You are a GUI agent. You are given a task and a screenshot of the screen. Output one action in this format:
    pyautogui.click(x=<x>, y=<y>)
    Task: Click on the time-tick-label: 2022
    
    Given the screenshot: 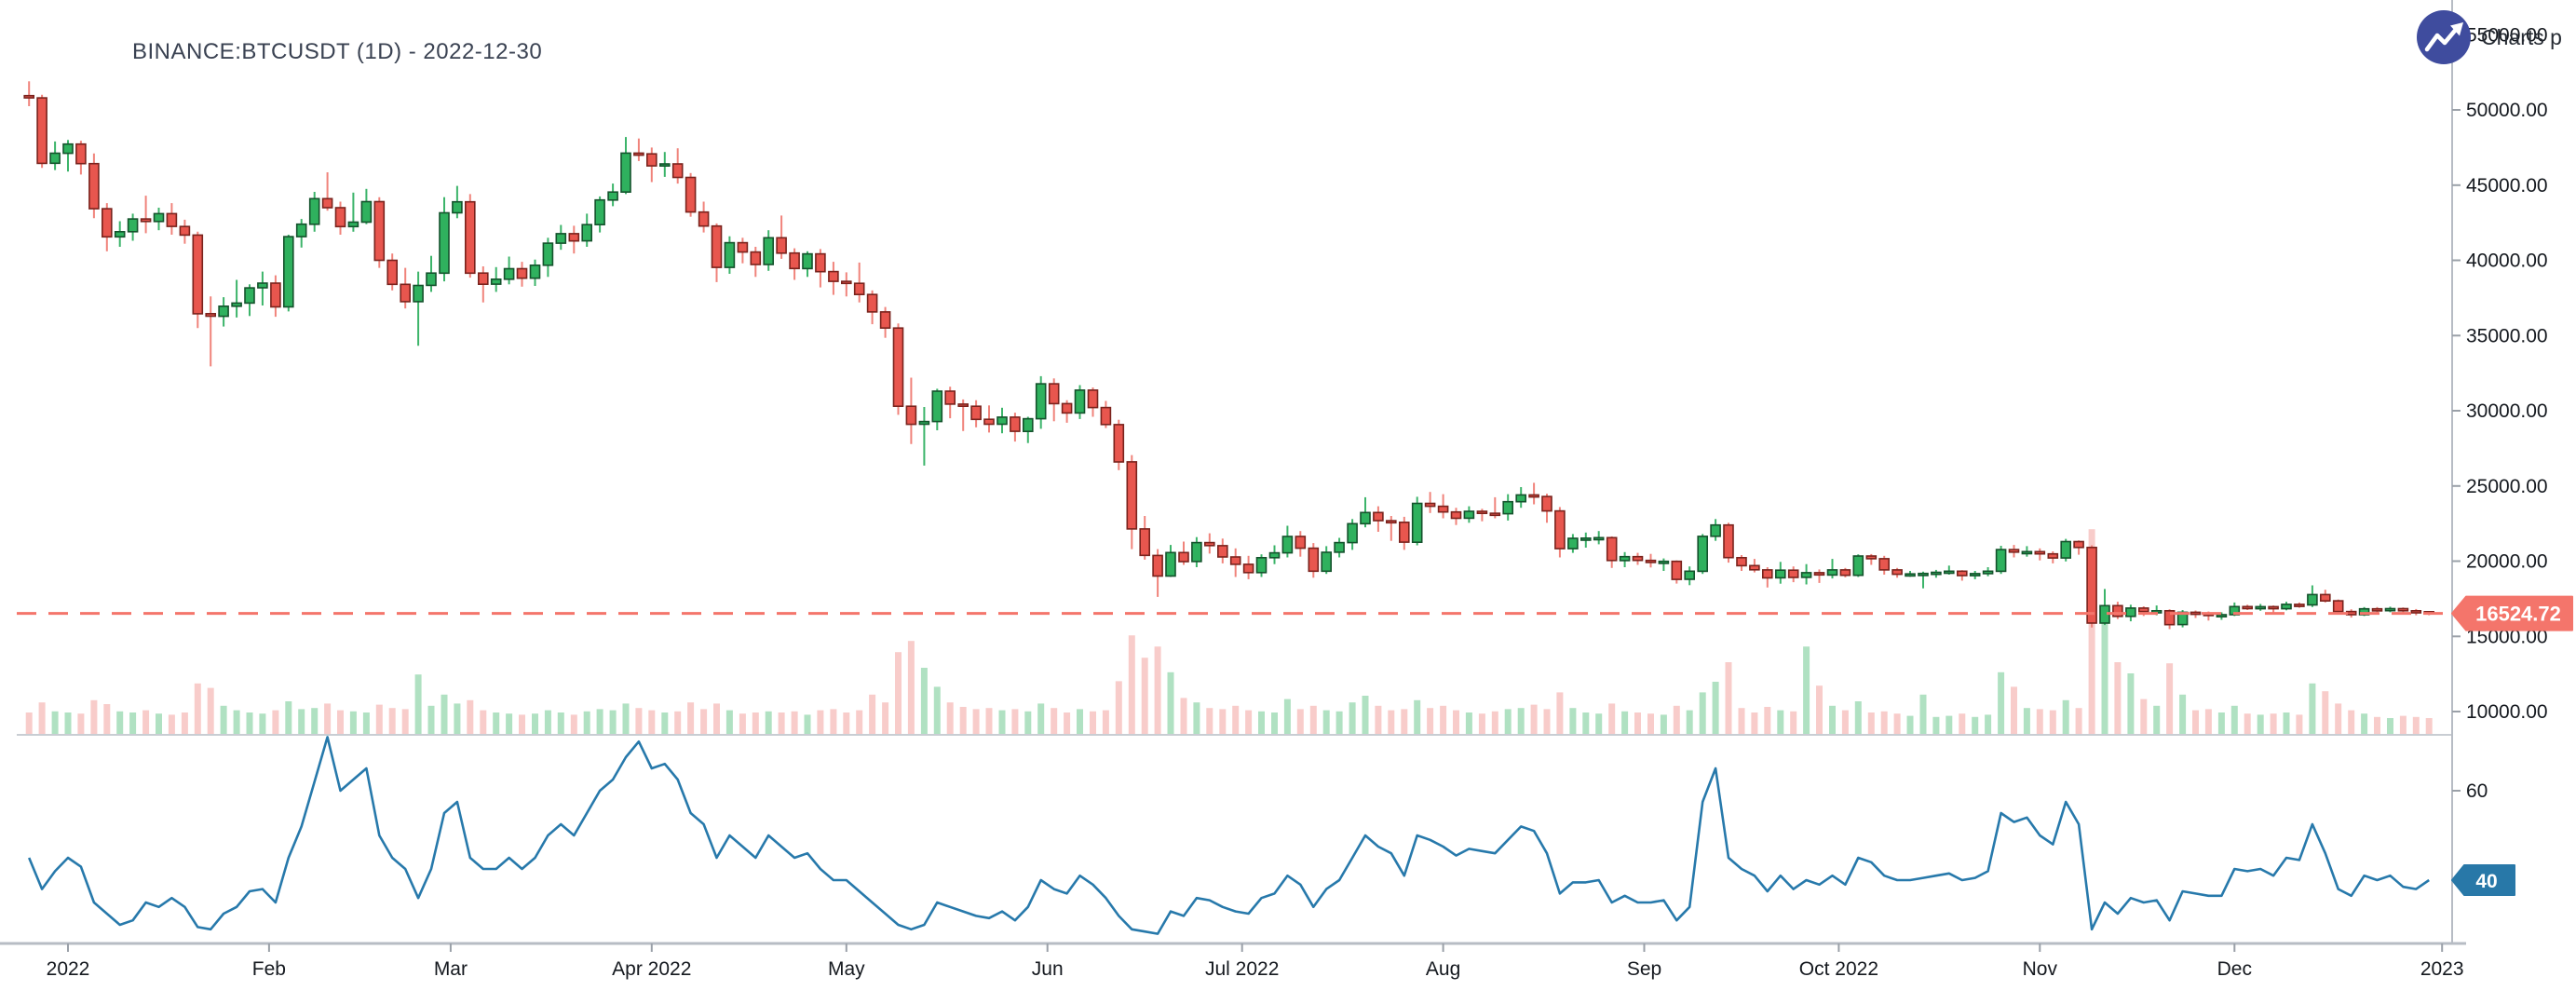 What is the action you would take?
    pyautogui.click(x=68, y=969)
    